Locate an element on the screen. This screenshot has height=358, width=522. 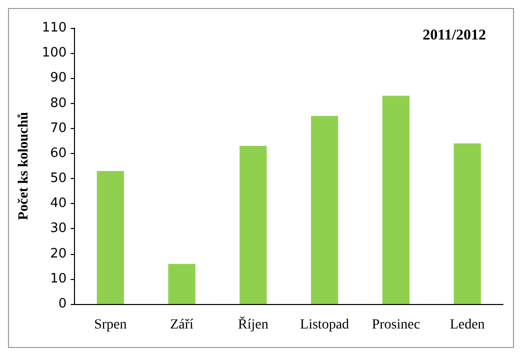
y-tick-label: 20 is located at coordinates (58, 254).